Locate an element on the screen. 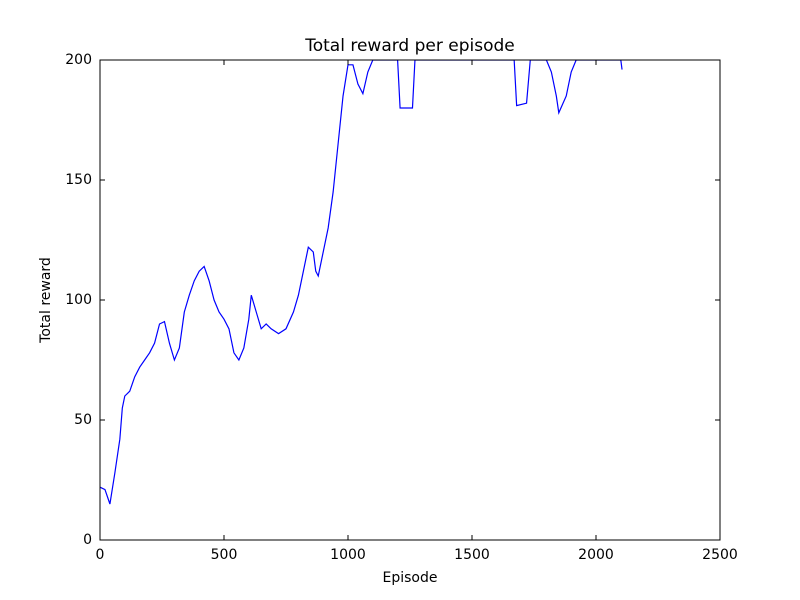  y-tick-label: 0 is located at coordinates (87, 540).